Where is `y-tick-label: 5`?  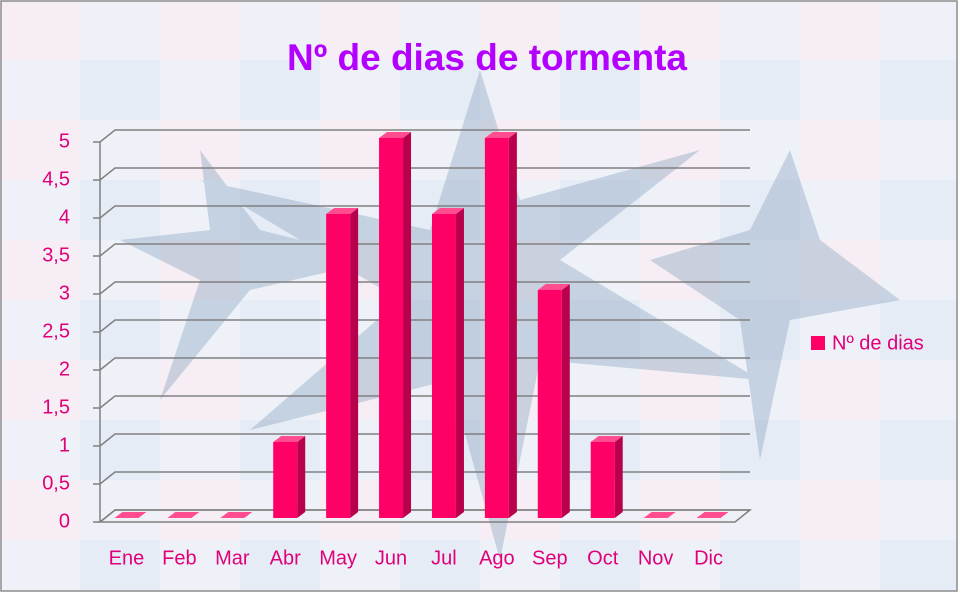
y-tick-label: 5 is located at coordinates (64, 141).